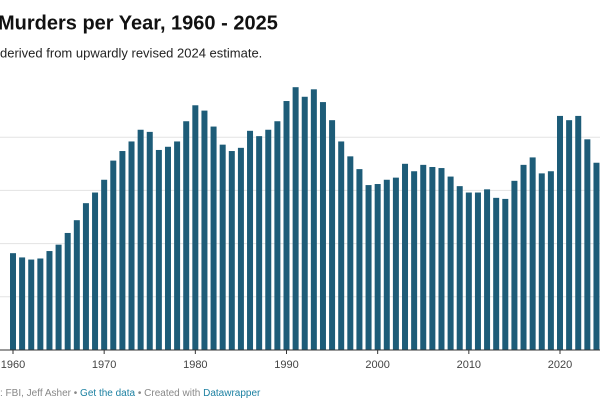 The height and width of the screenshot is (400, 600). Describe the element at coordinates (469, 365) in the screenshot. I see `x-tick-label: 2010` at that location.